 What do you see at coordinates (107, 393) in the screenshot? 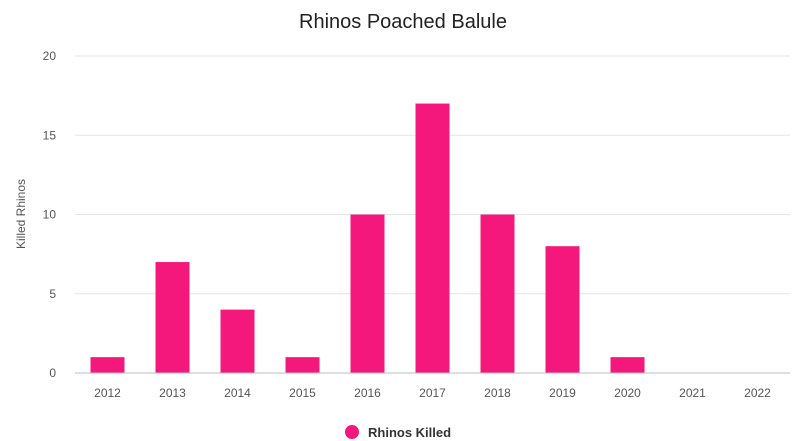
I see `x-tick-label-2012: 2012` at bounding box center [107, 393].